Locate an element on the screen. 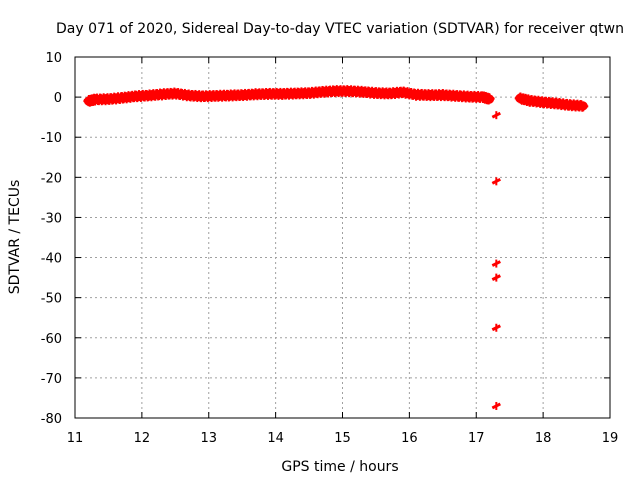  x-axis-title: GPS time / hours is located at coordinates (339, 467).